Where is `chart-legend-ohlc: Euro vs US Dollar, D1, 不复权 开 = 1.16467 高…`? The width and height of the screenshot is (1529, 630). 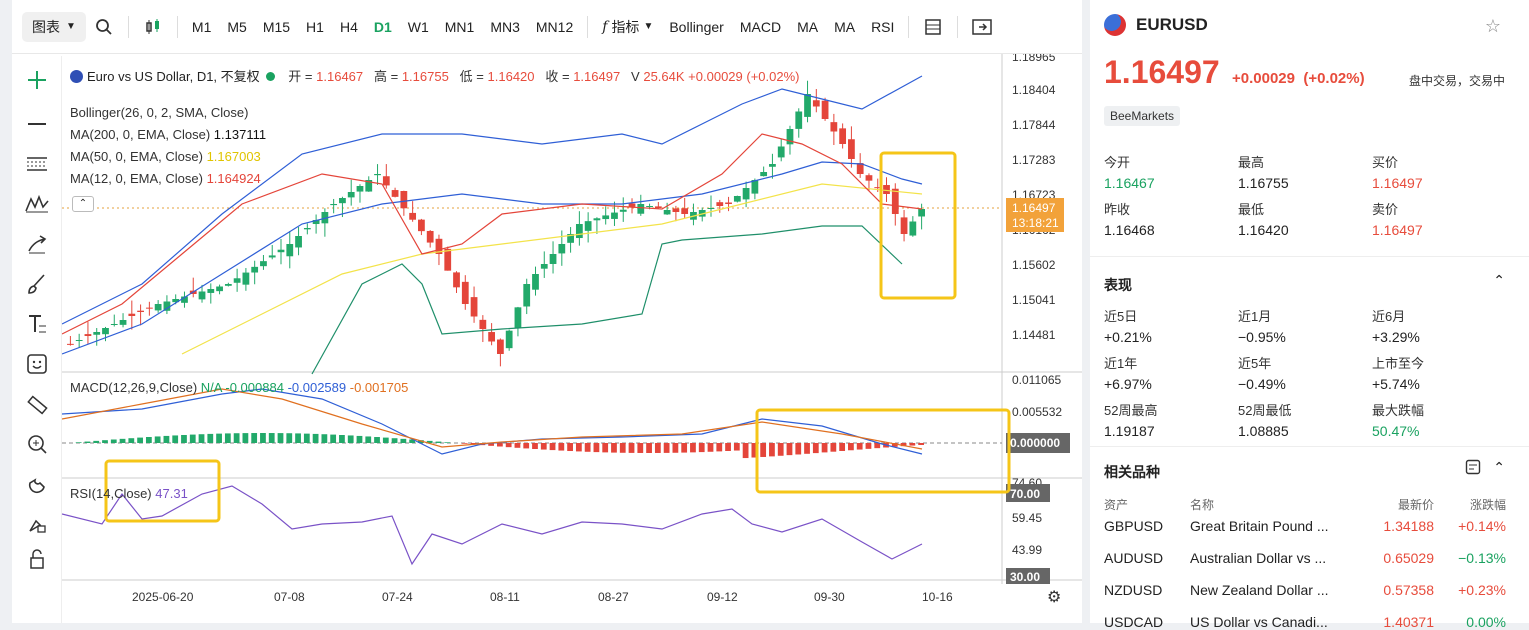 chart-legend-ohlc: Euro vs US Dollar, D1, 不复权 开 = 1.16467 高… is located at coordinates (434, 75).